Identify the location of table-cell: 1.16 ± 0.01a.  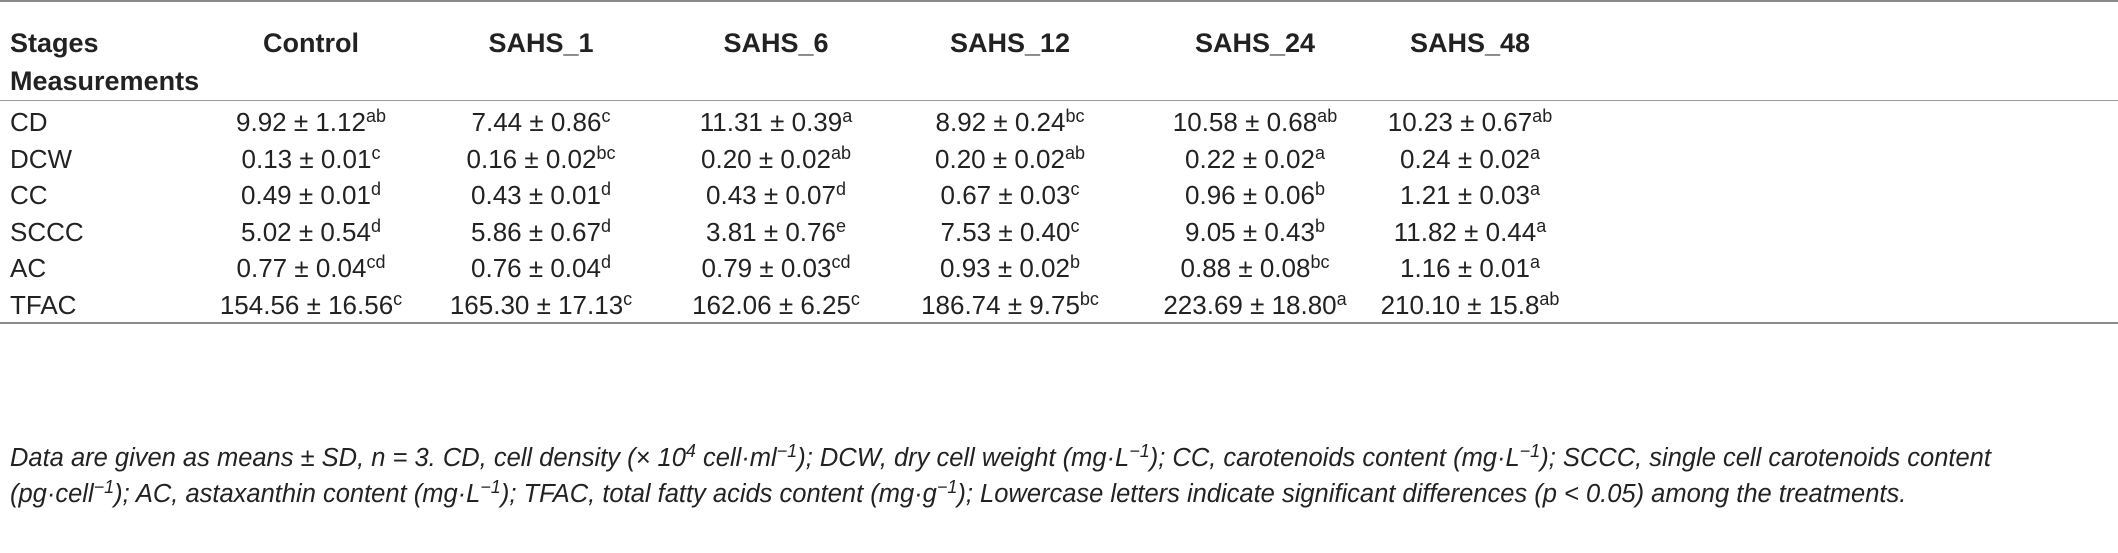
(1470, 268).